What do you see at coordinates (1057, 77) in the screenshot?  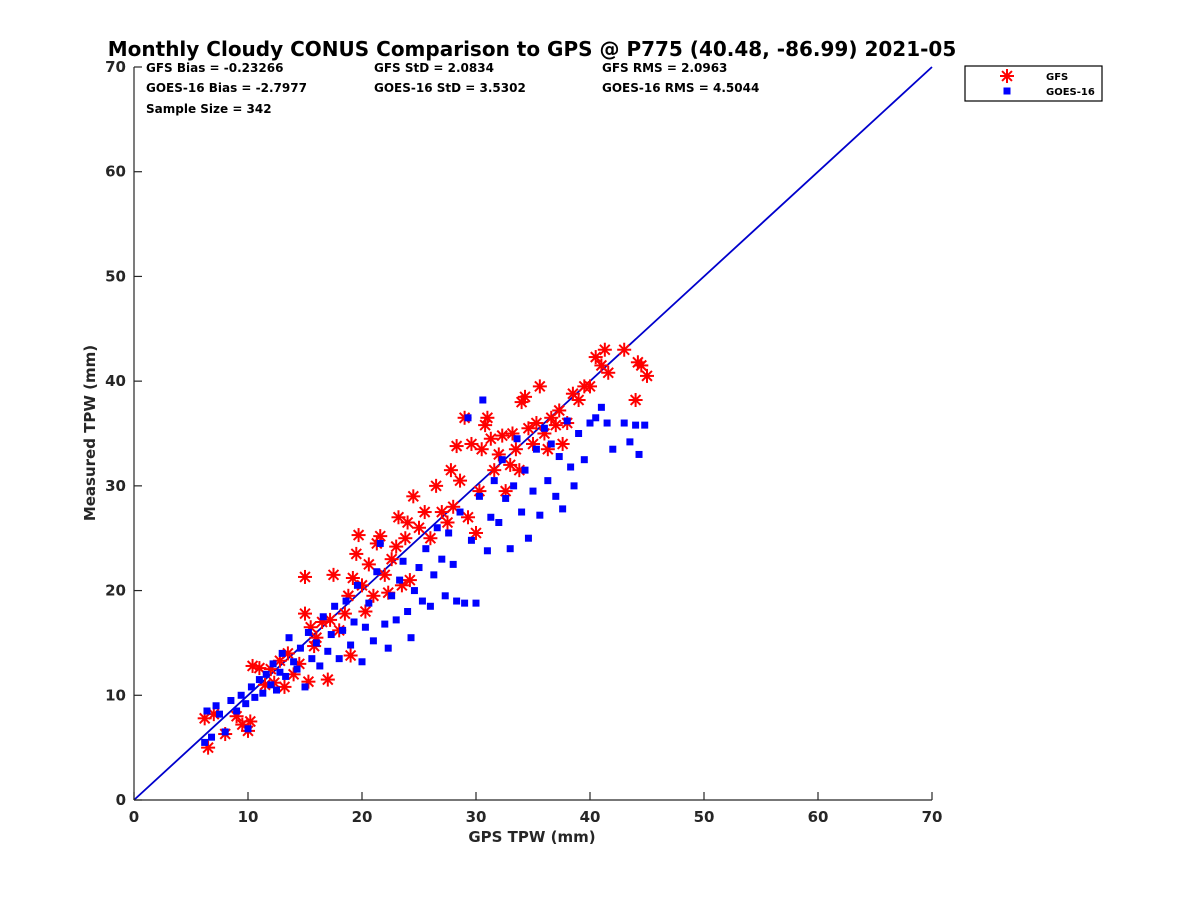 I see `legend-gfs-label: GFS` at bounding box center [1057, 77].